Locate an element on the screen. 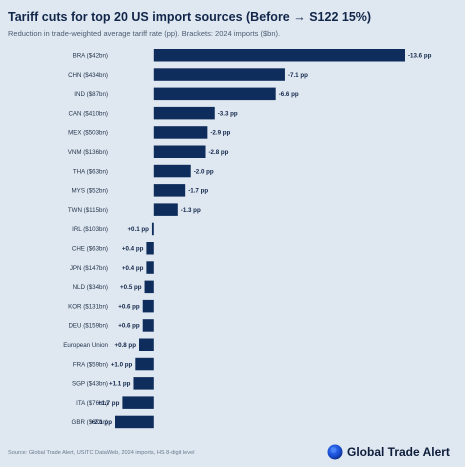  category-label: VNM ($136bn) is located at coordinates (88, 152).